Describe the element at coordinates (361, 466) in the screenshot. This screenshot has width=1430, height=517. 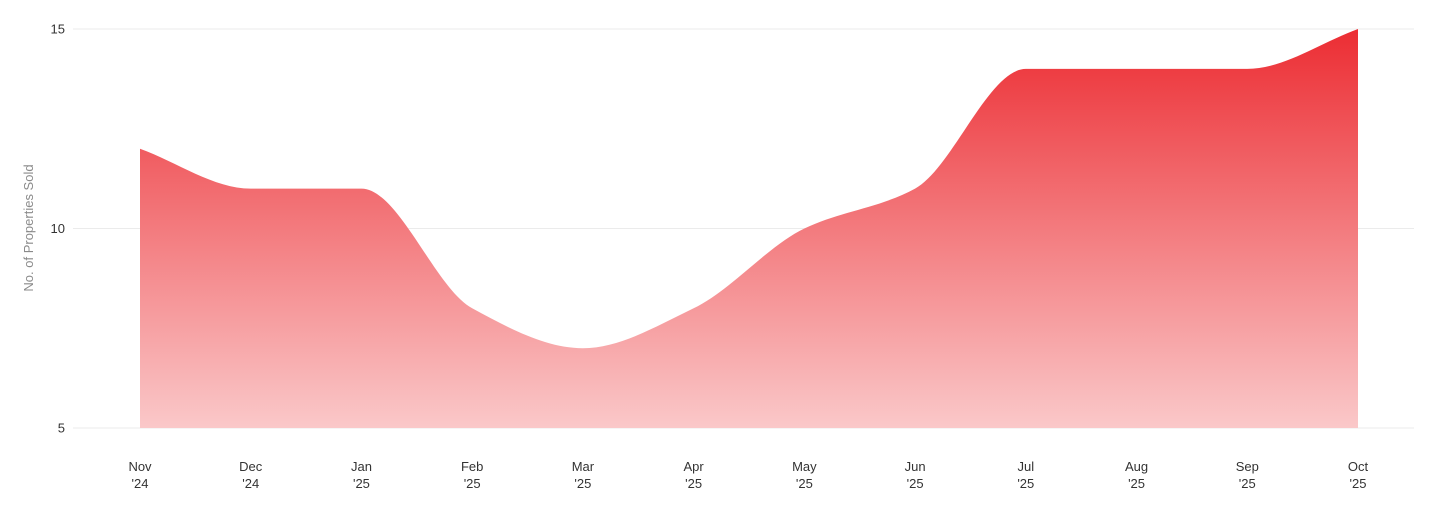
I see `x-tick-month: Jan` at that location.